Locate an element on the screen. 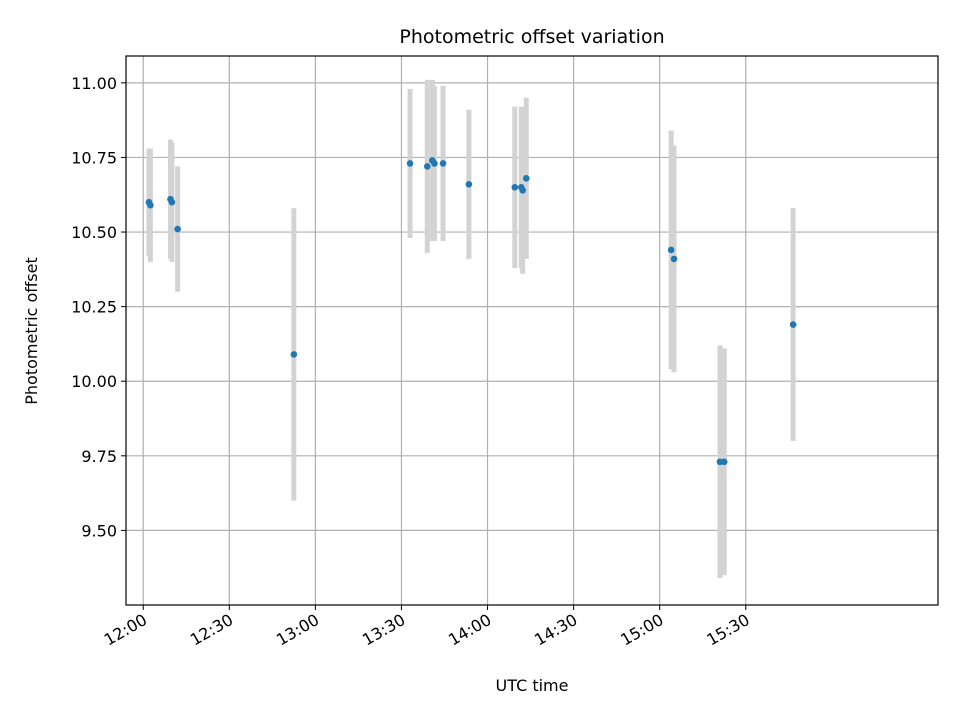  chart-title: Photometric offset variation is located at coordinates (531, 37).